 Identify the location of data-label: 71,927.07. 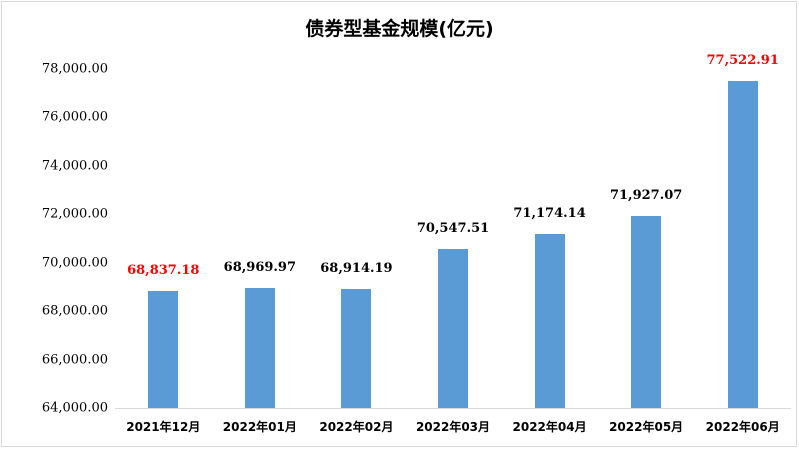
(646, 196).